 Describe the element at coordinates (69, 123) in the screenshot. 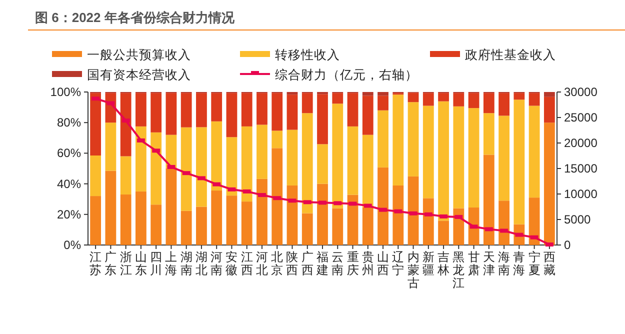

I see `y-tick-label: 80%` at that location.